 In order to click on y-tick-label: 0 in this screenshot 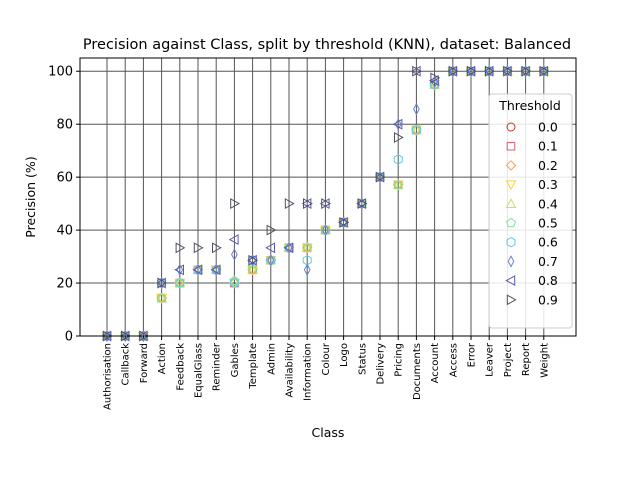, I will do `click(69, 337)`.